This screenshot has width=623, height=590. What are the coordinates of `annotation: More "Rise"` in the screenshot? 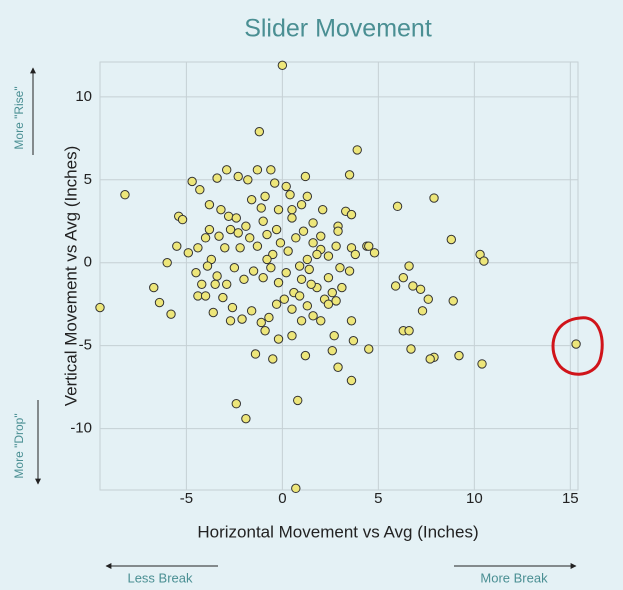 It's located at (19, 117).